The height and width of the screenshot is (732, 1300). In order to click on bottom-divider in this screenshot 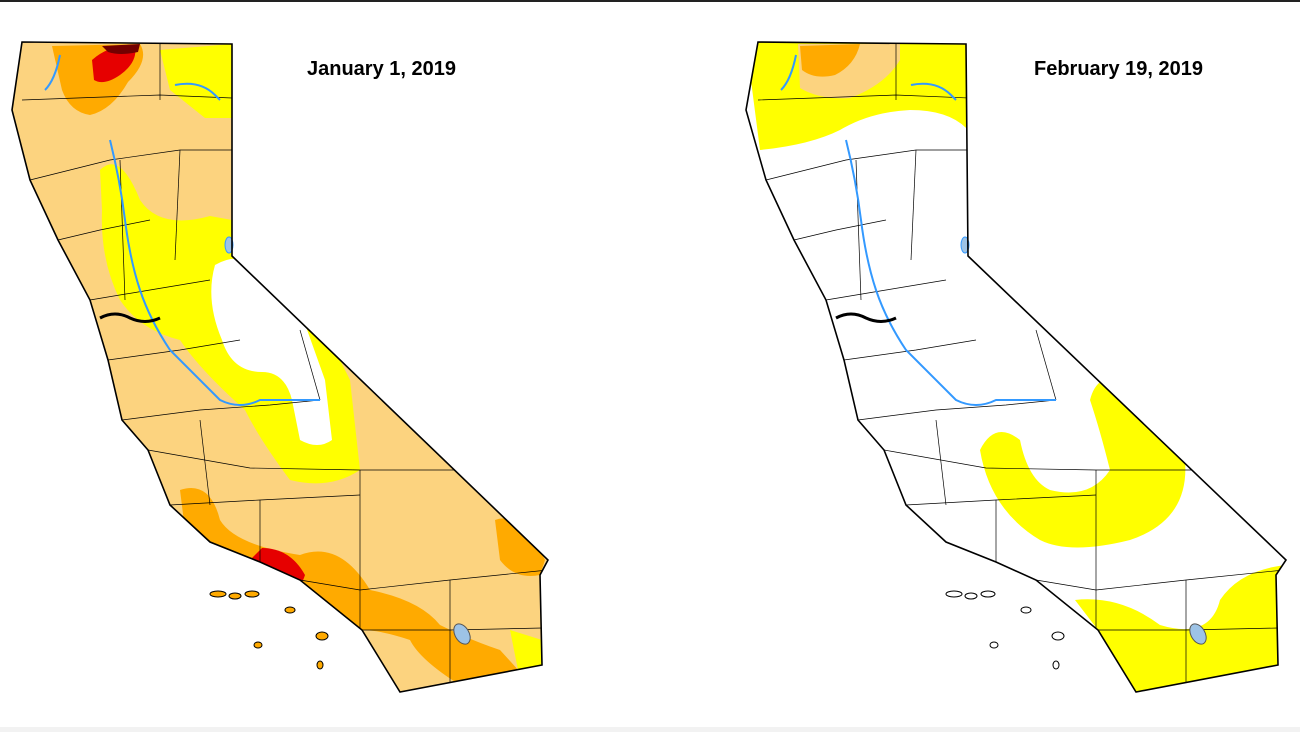, I will do `click(650, 729)`.